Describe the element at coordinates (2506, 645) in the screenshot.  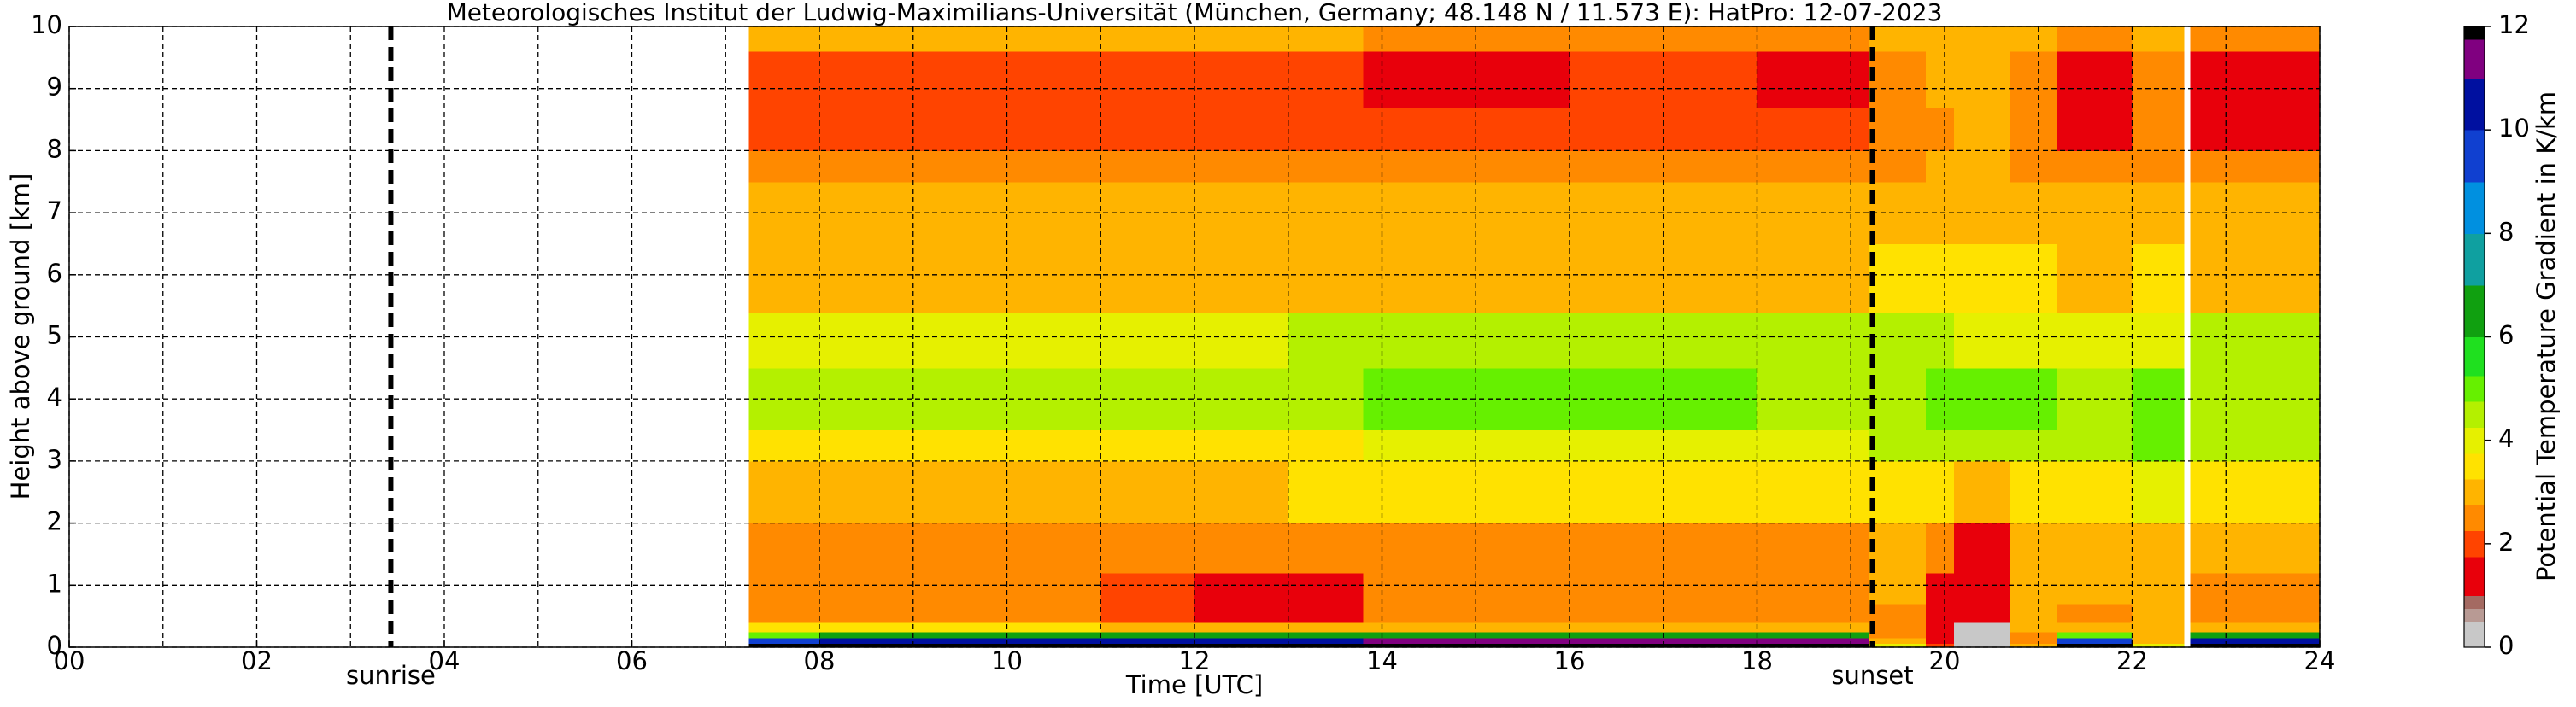
I see `colorbar-tick-label: 0` at that location.